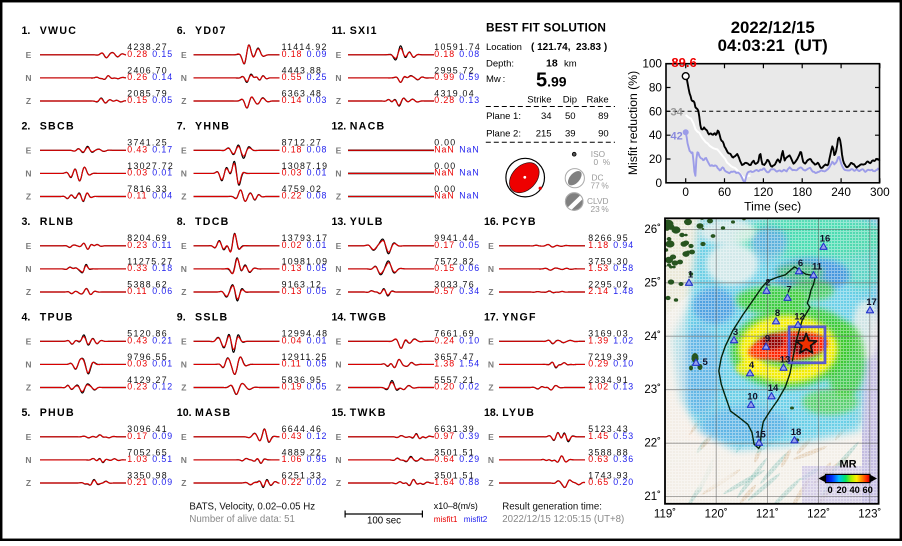 This screenshot has height=546, width=902. I want to click on svg-text: 180, so click(802, 192).